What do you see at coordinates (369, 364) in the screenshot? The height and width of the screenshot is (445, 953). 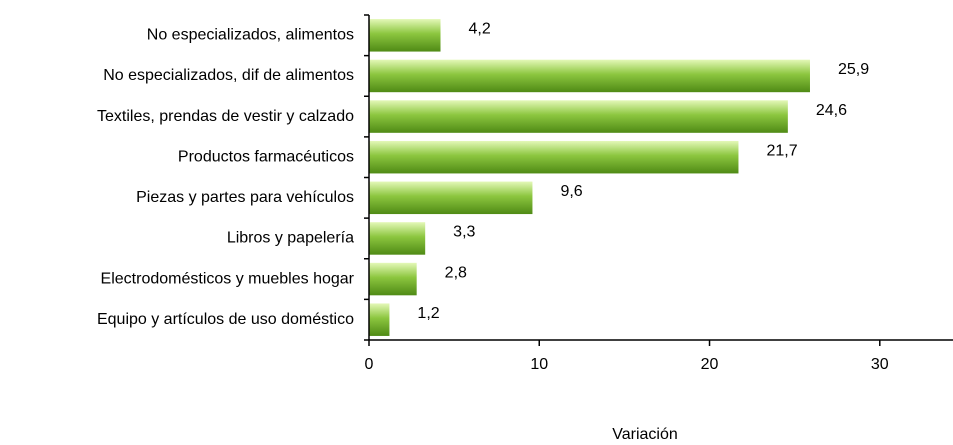 I see `x-tick-label: 0` at bounding box center [369, 364].